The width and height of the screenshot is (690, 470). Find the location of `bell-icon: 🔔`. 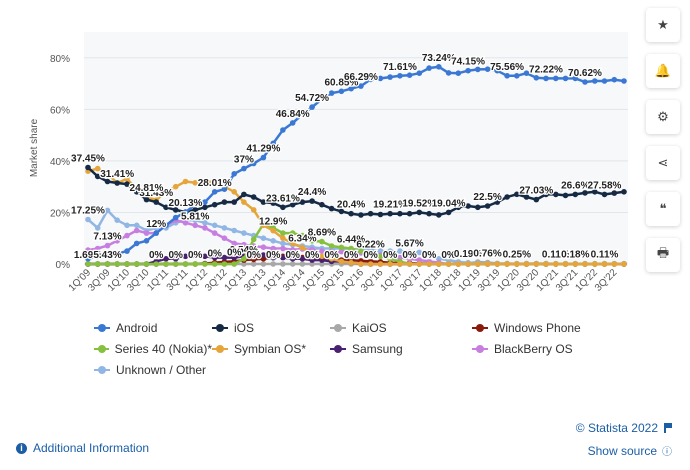

bell-icon: 🔔 is located at coordinates (663, 70).